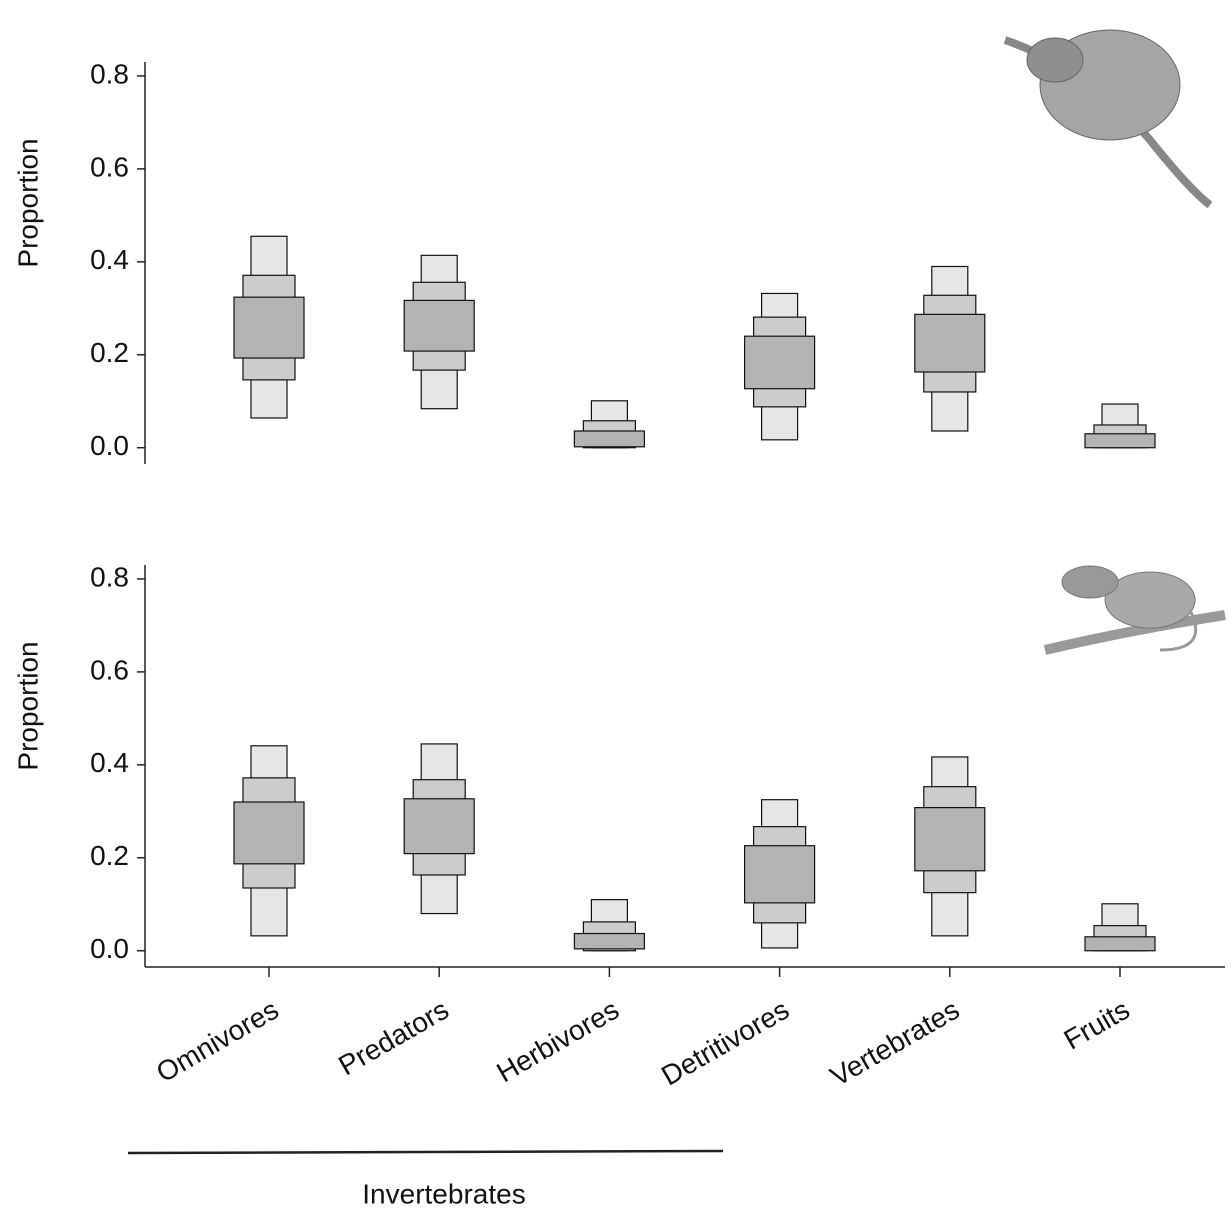 Image resolution: width=1232 pixels, height=1212 pixels. What do you see at coordinates (393, 1038) in the screenshot?
I see `x-tick-label: Predators` at bounding box center [393, 1038].